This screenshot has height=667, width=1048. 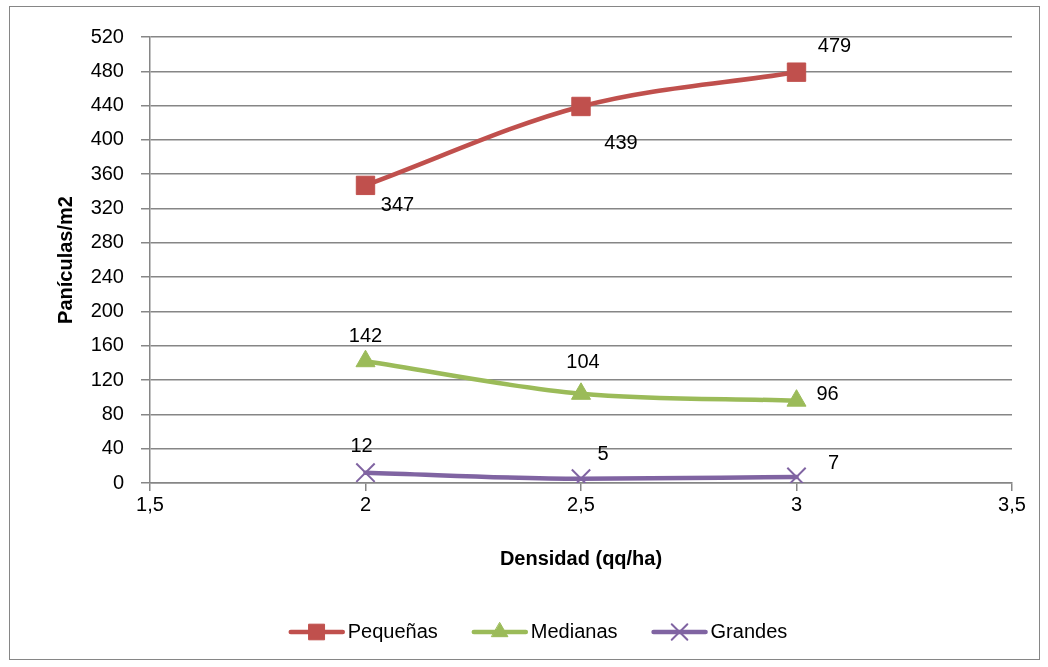 I want to click on x-tick-label: 1,5, so click(x=150, y=503).